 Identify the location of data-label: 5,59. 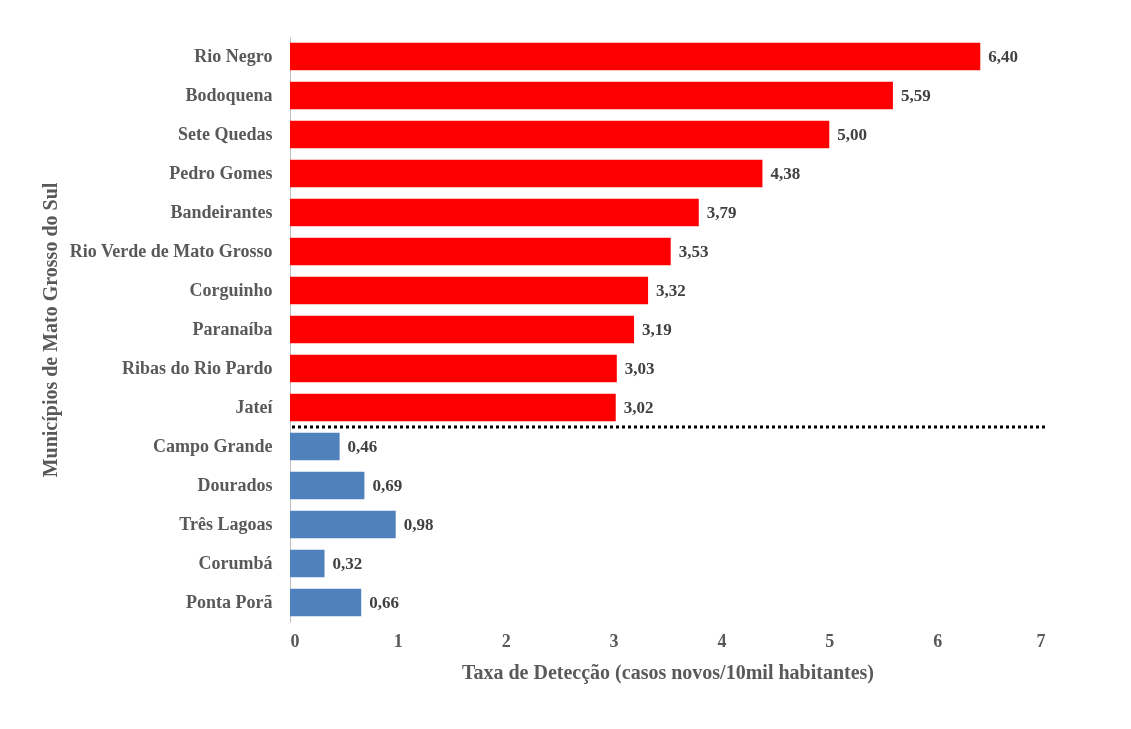
(915, 95).